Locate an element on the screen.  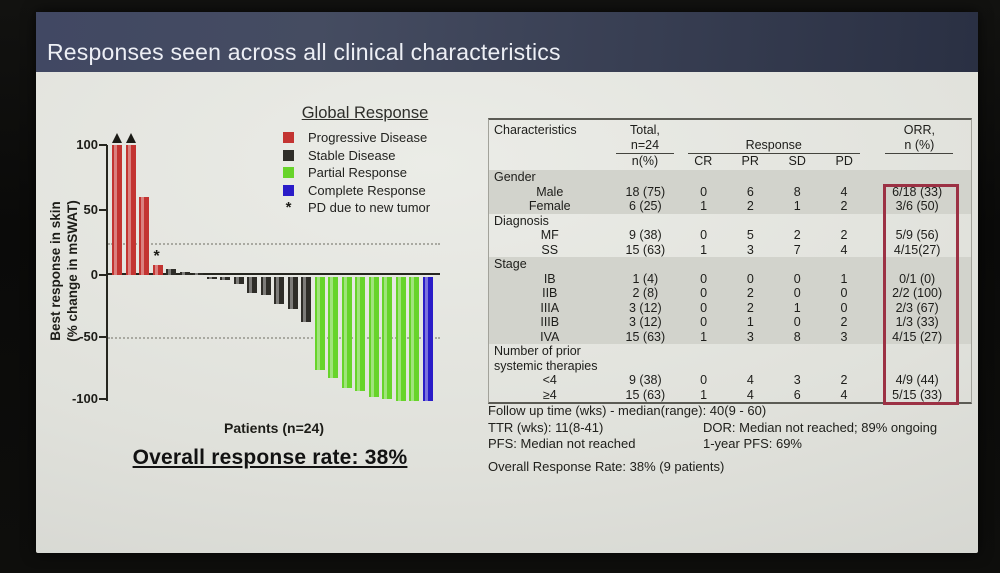
table-cell: 7 is located at coordinates (797, 249).